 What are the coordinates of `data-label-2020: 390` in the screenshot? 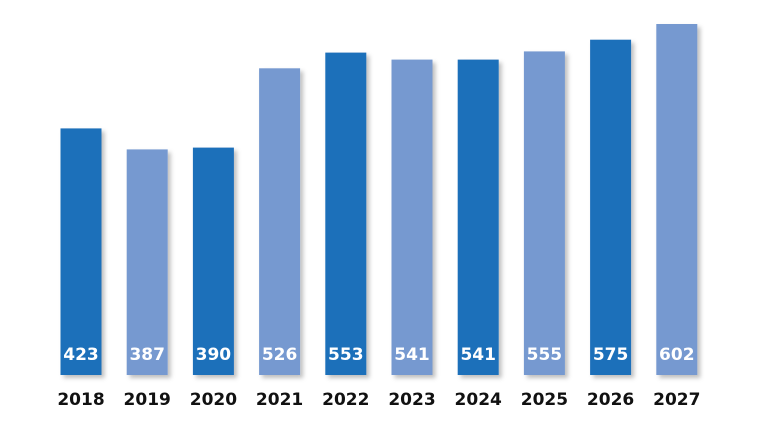 It's located at (214, 355).